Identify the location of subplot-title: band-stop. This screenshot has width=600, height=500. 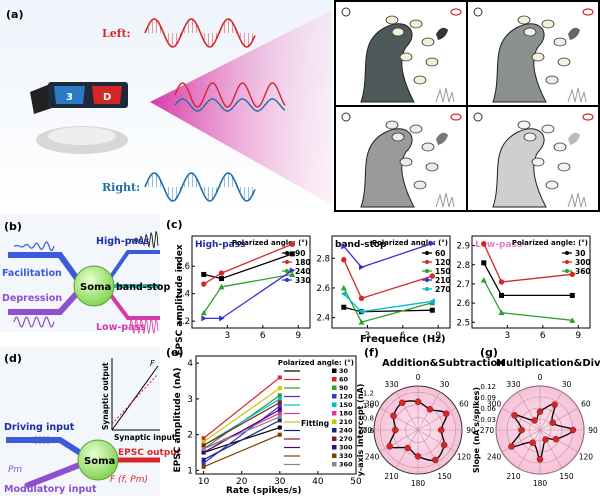
(361, 245).